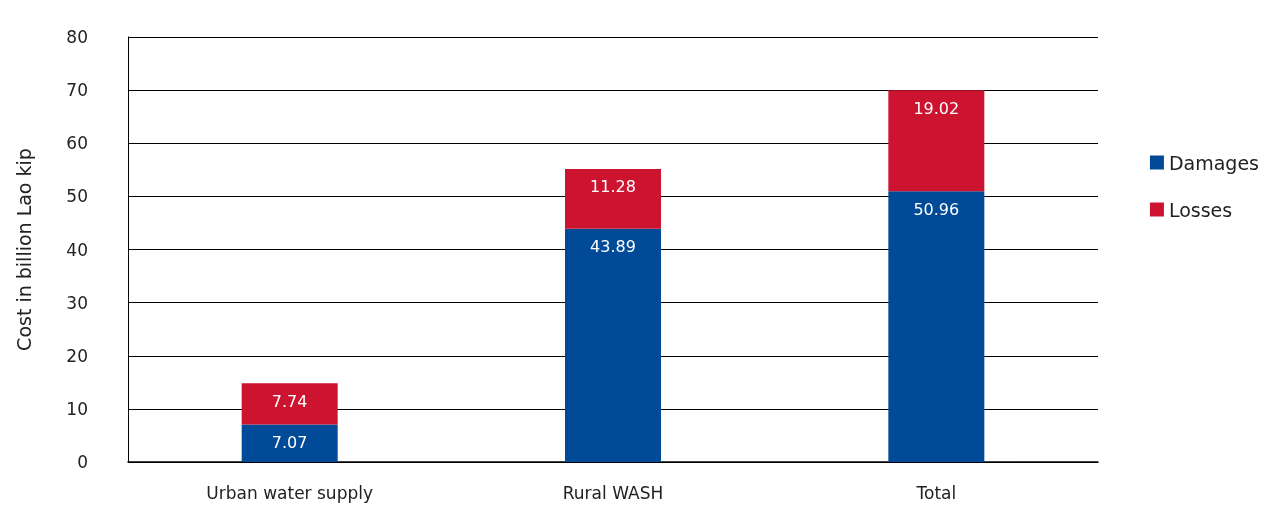 The width and height of the screenshot is (1266, 505). What do you see at coordinates (77, 90) in the screenshot?
I see `y-tick-label: 70` at bounding box center [77, 90].